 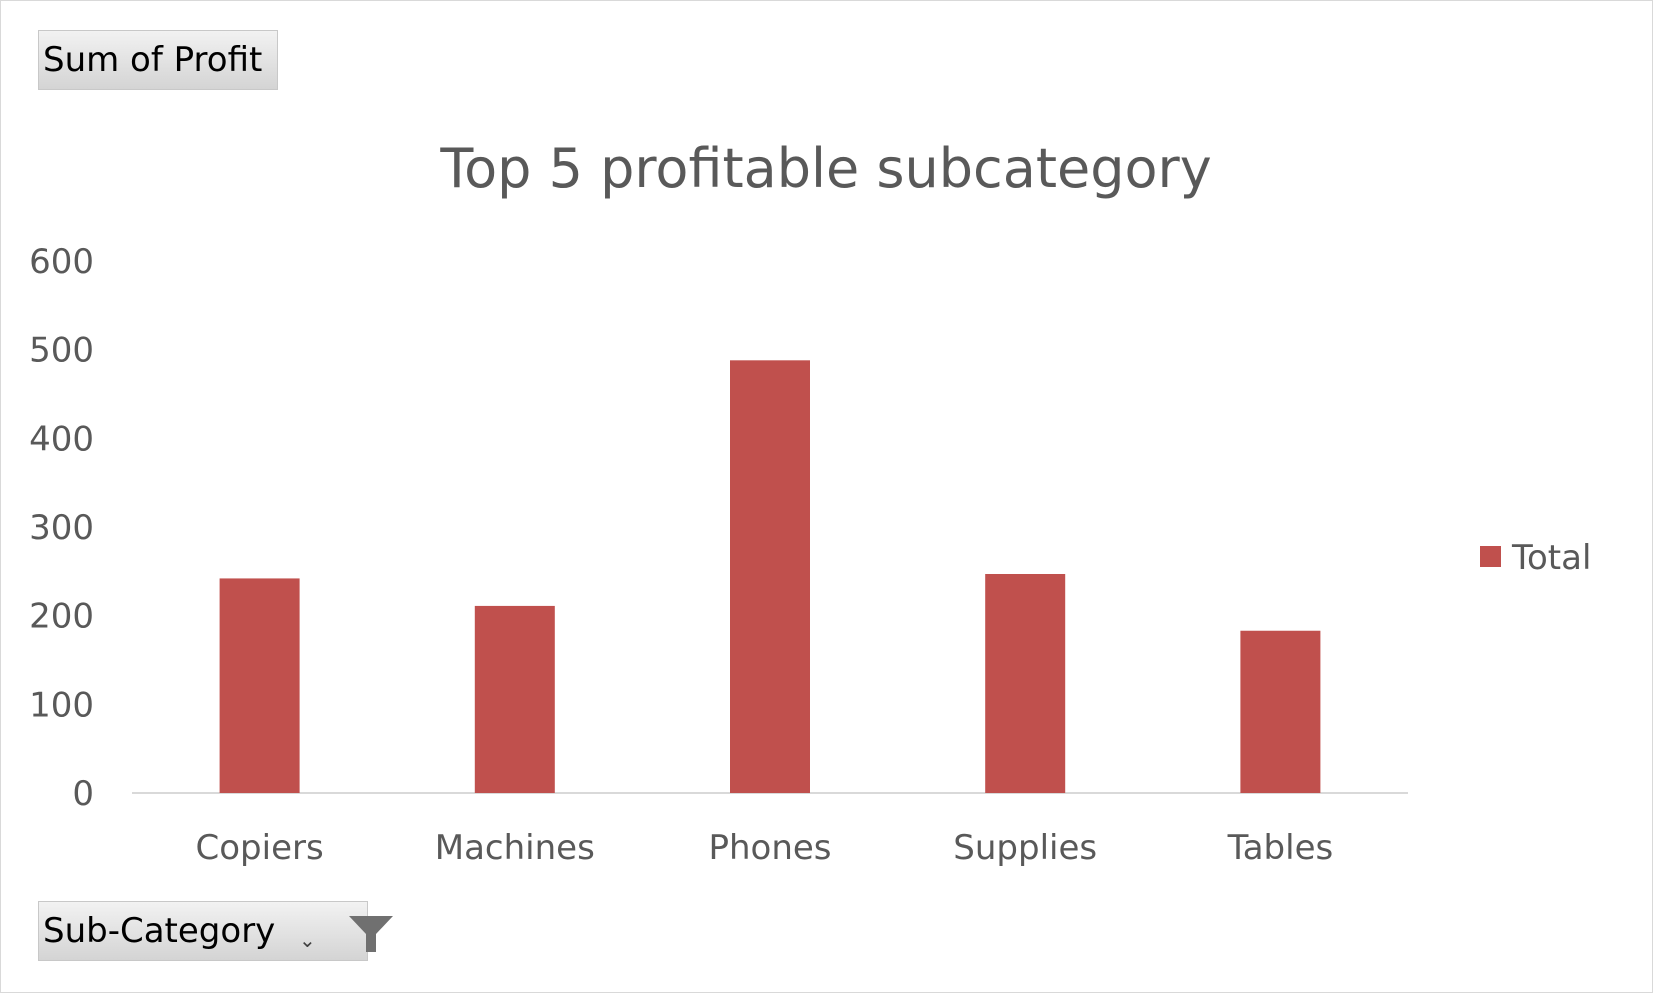 I want to click on sub-category-field-button: Sub-Category ⌄, so click(x=215, y=931).